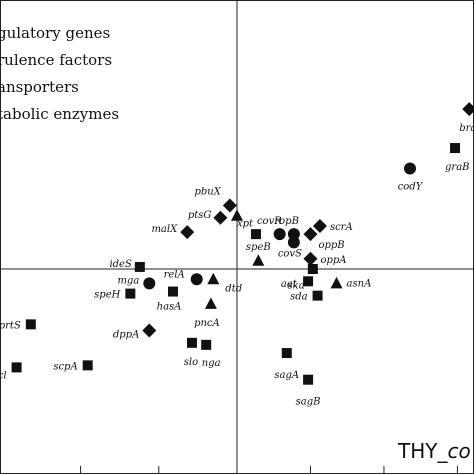  Describe the element at coordinates (233, 288) in the screenshot. I see `point-label-dtd: dtd` at that location.